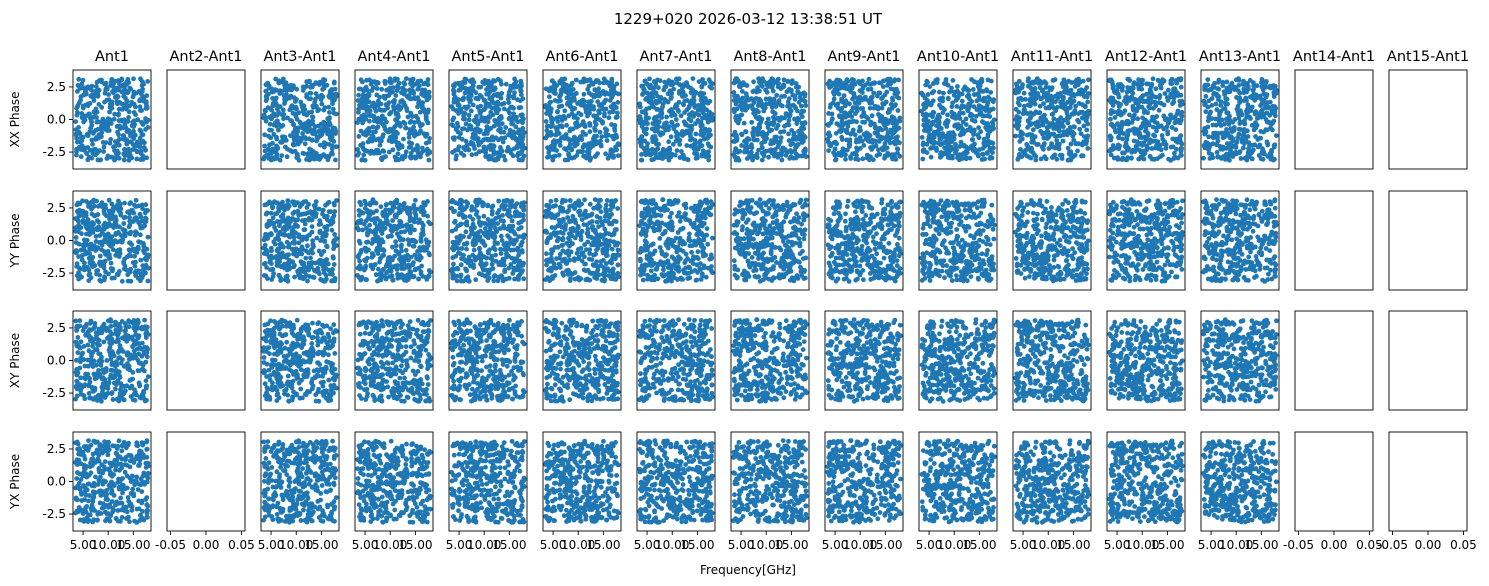  I want to click on column-title: Ant4-Ant1, so click(394, 57).